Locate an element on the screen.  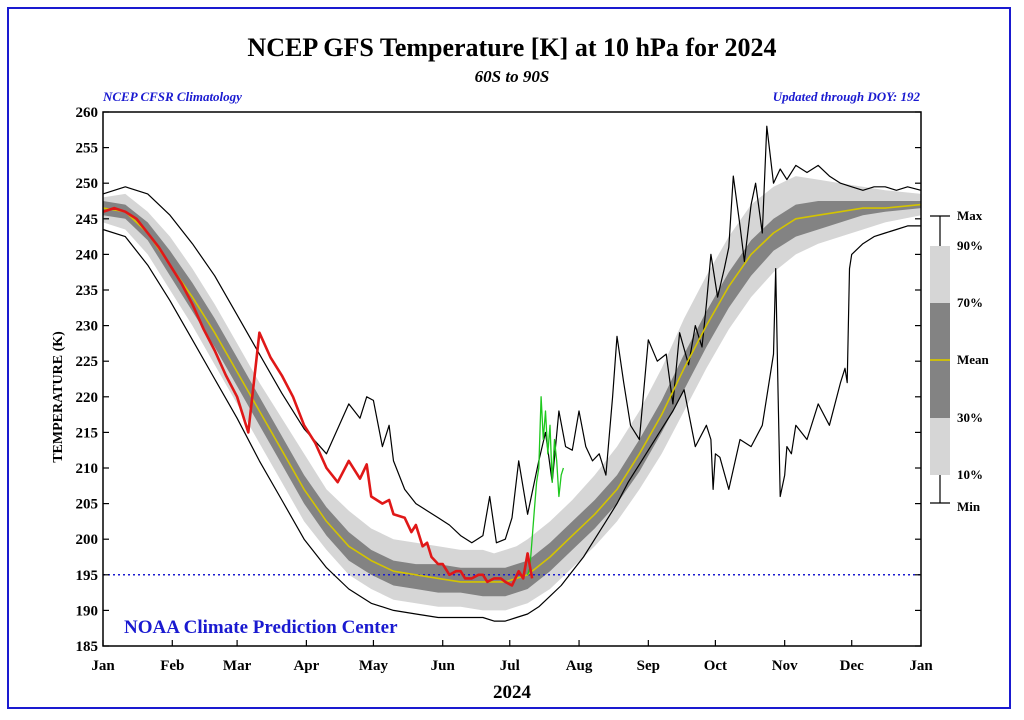
x-tick-label: Nov is located at coordinates (785, 666).